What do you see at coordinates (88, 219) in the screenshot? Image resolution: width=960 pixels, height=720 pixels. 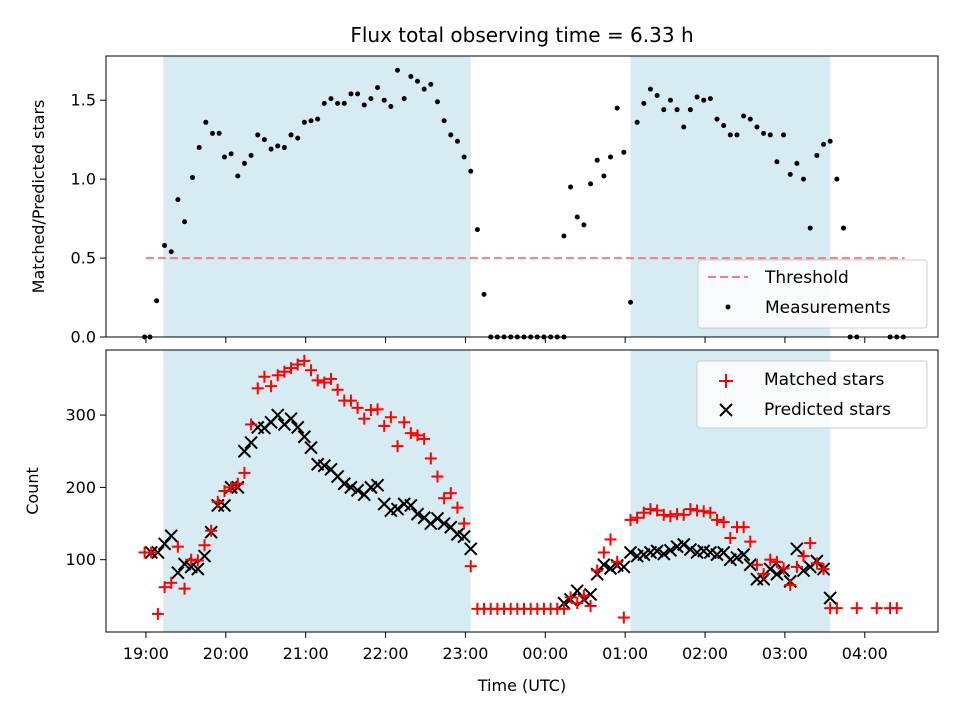 I see `top-y-ticks: 0.0 0.5 1.0 1.5` at bounding box center [88, 219].